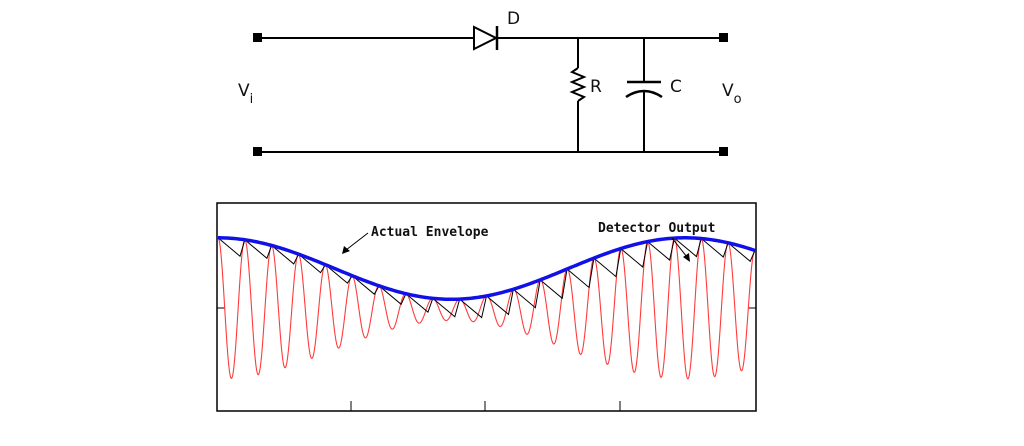 The width and height of the screenshot is (1024, 446). Describe the element at coordinates (596, 87) in the screenshot. I see `resistor-label: R` at that location.